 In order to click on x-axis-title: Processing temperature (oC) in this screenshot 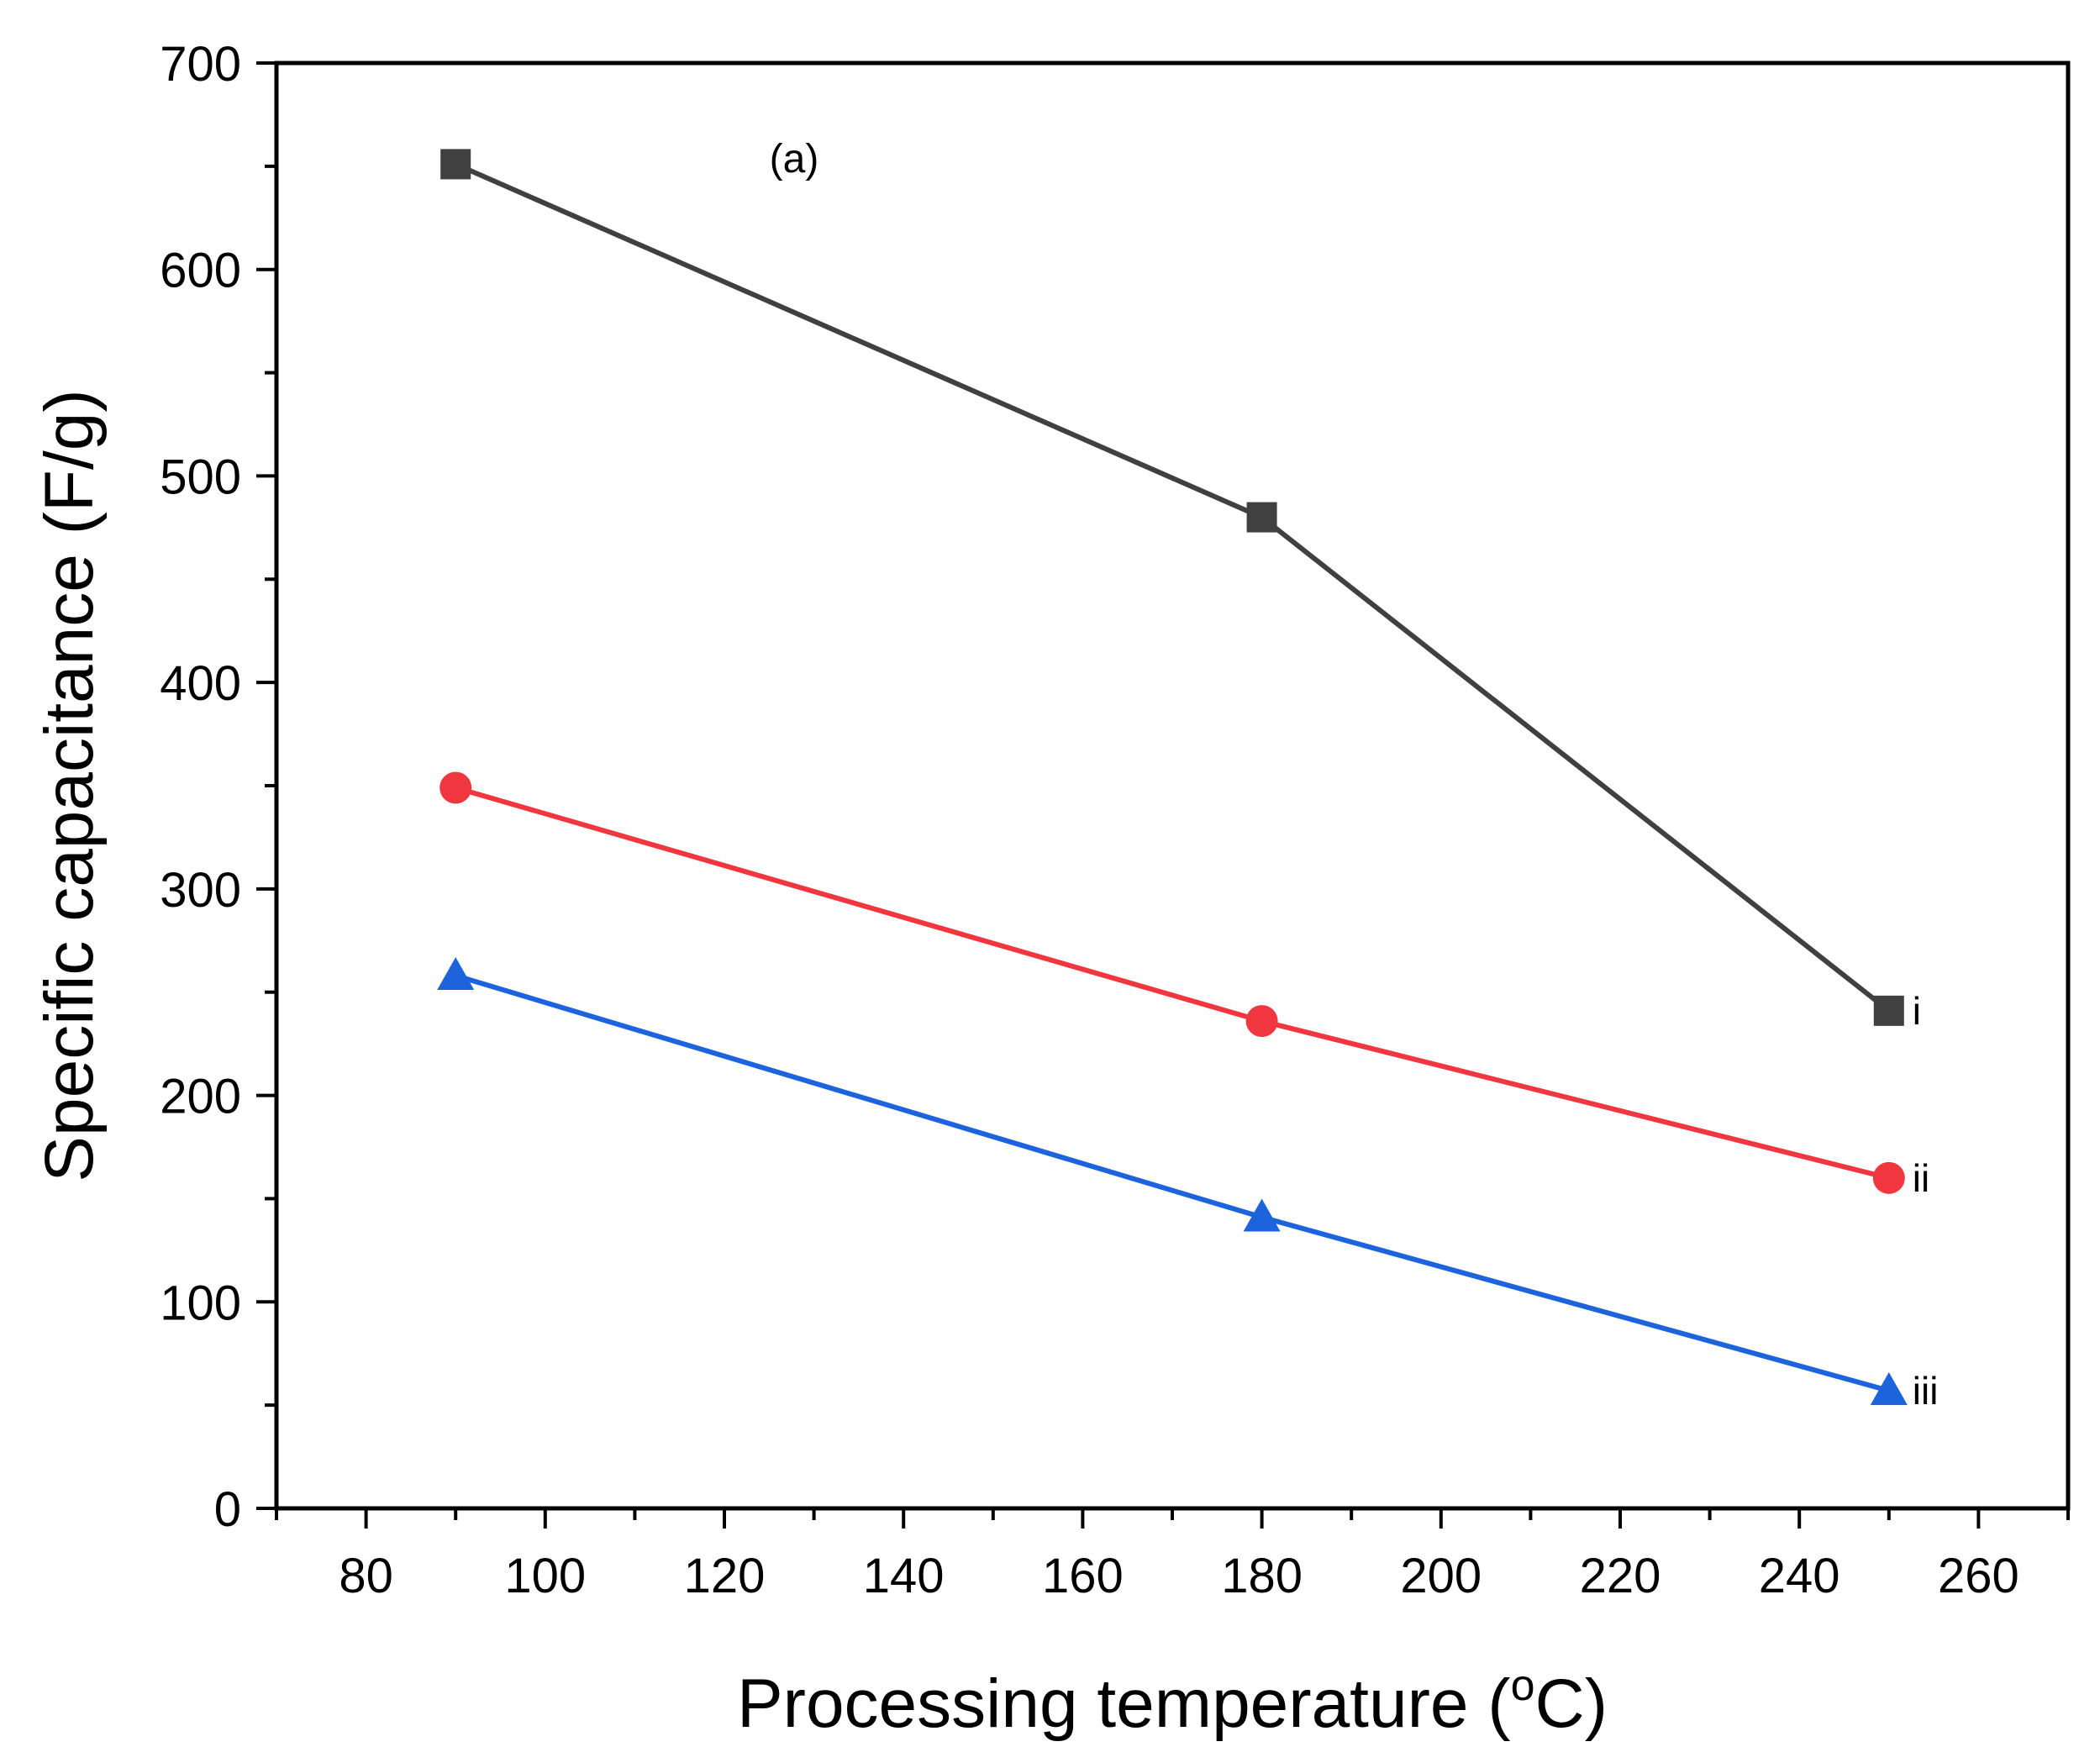, I will do `click(1172, 1701)`.